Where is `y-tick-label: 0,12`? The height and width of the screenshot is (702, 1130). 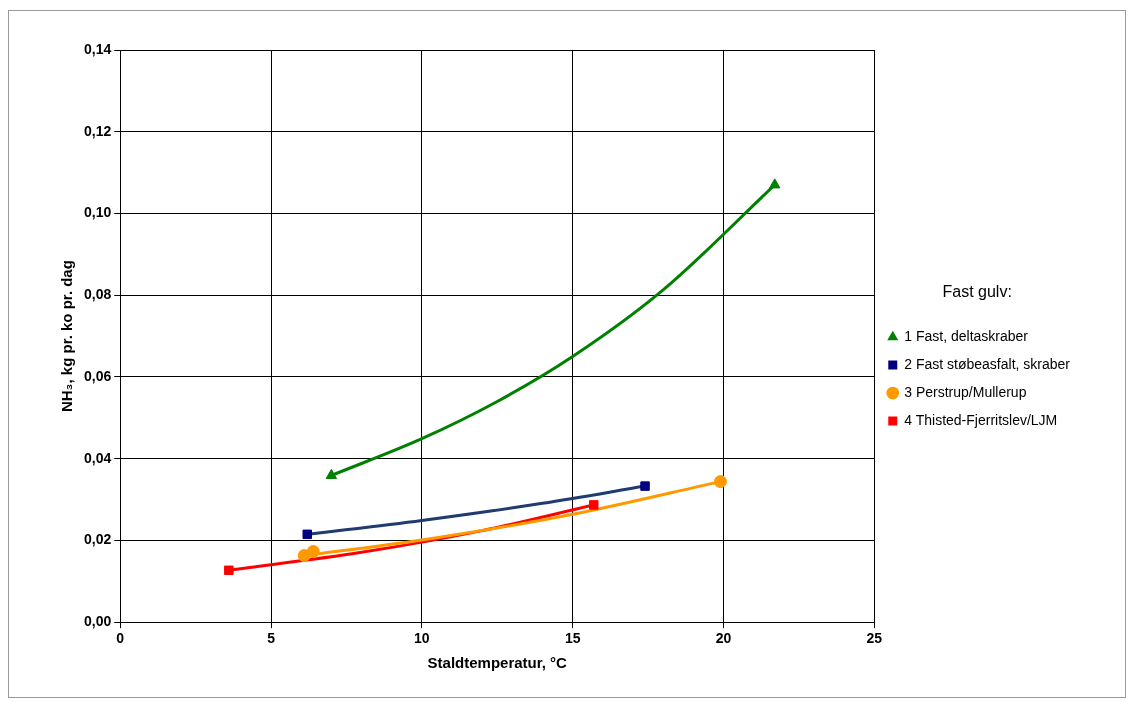
y-tick-label: 0,12 is located at coordinates (98, 130).